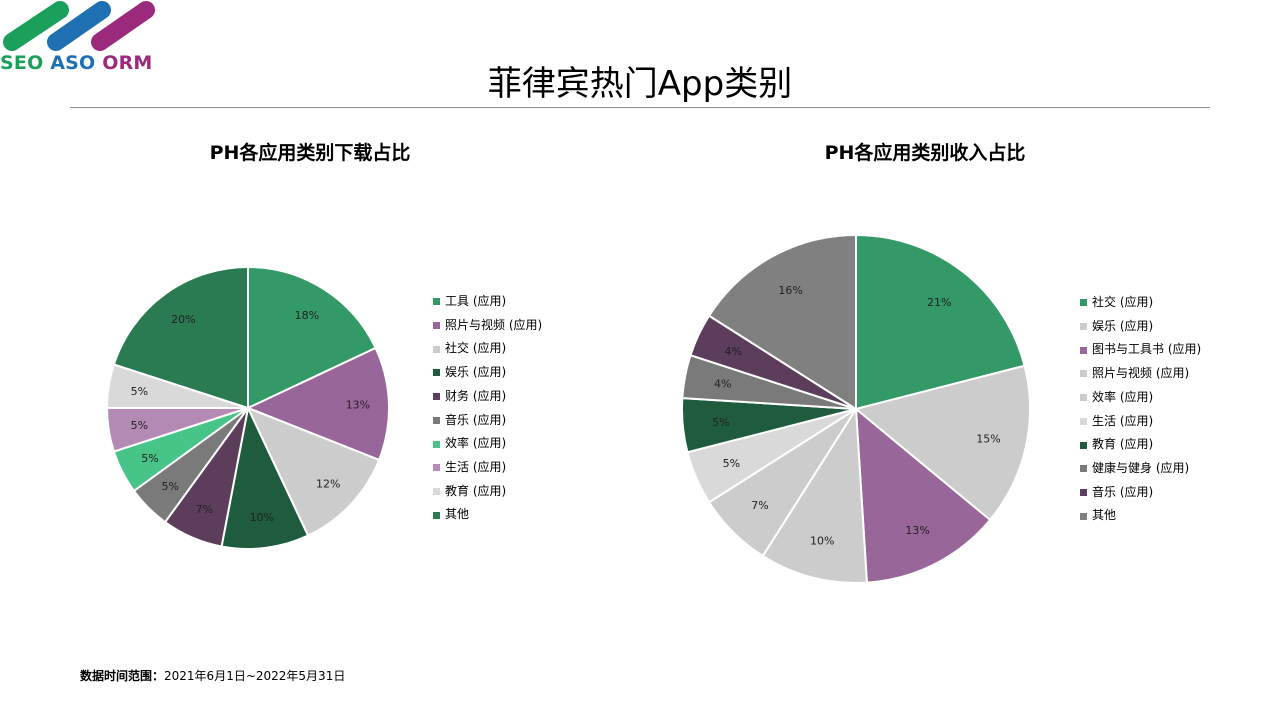 The width and height of the screenshot is (1280, 720). Describe the element at coordinates (457, 514) in the screenshot. I see `download-legend-label-9: 其他` at that location.